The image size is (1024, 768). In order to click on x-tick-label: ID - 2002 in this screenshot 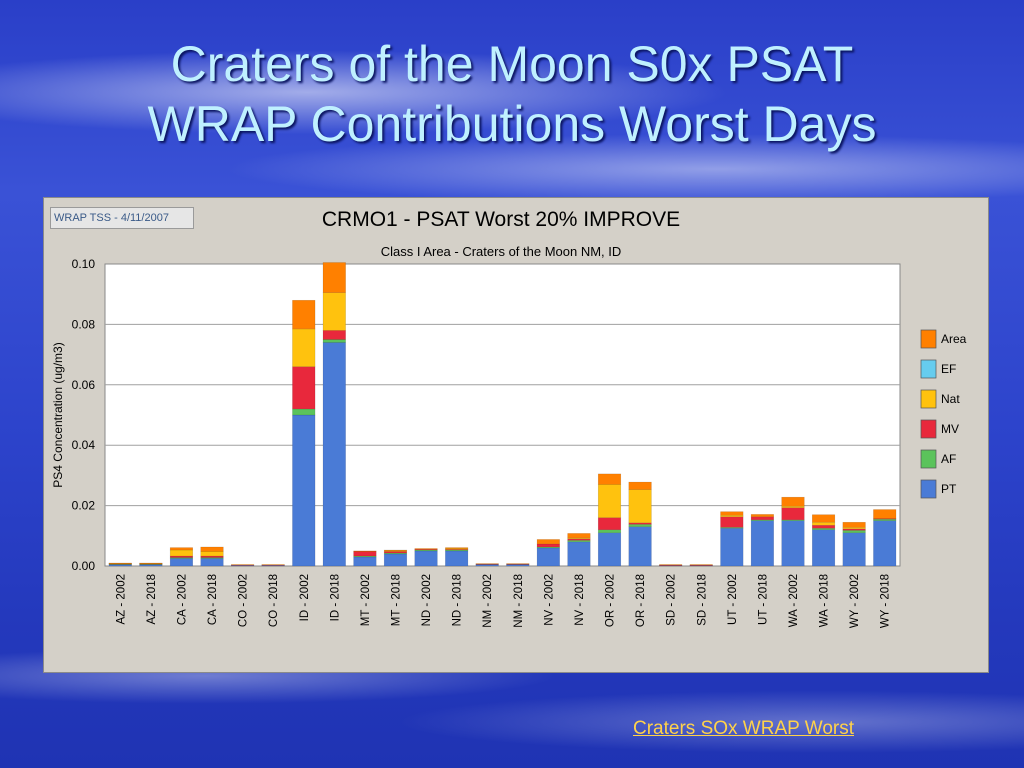, I will do `click(305, 597)`.